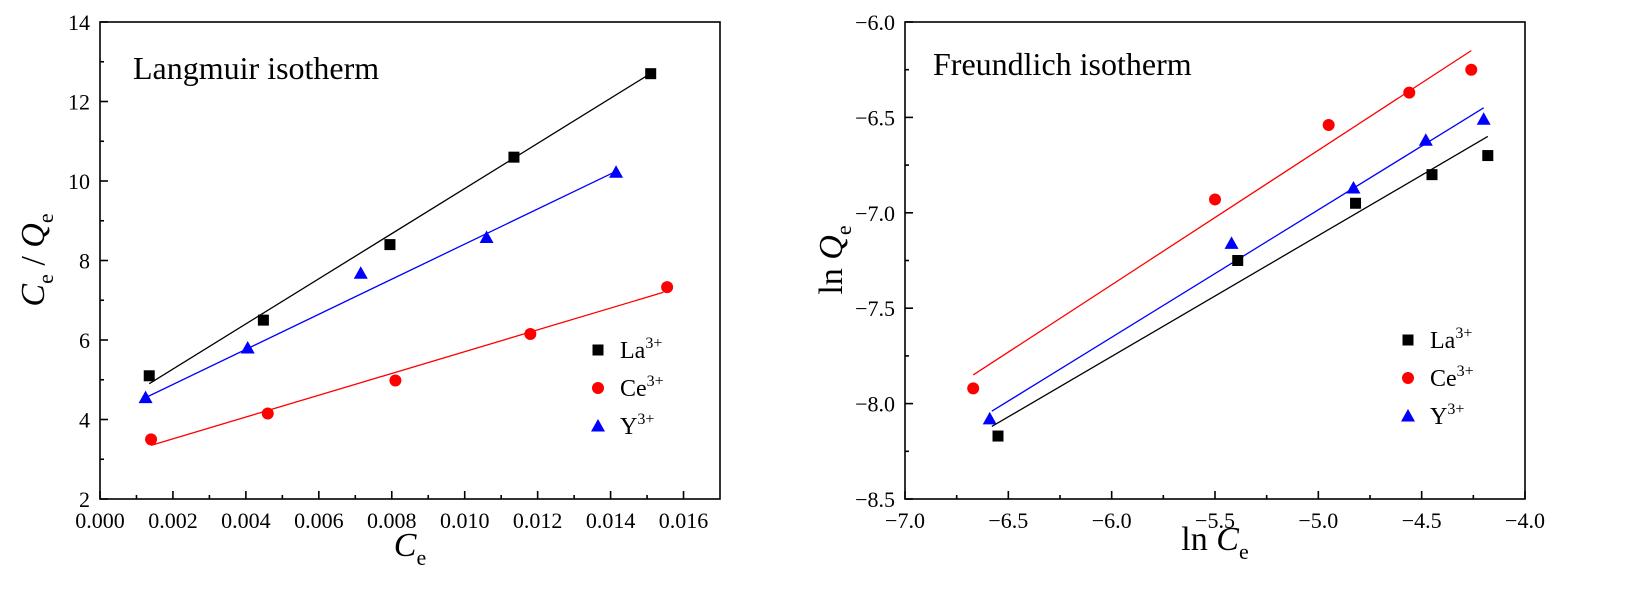 The width and height of the screenshot is (1626, 602). Describe the element at coordinates (84, 420) in the screenshot. I see `y-tick-label: 4` at that location.